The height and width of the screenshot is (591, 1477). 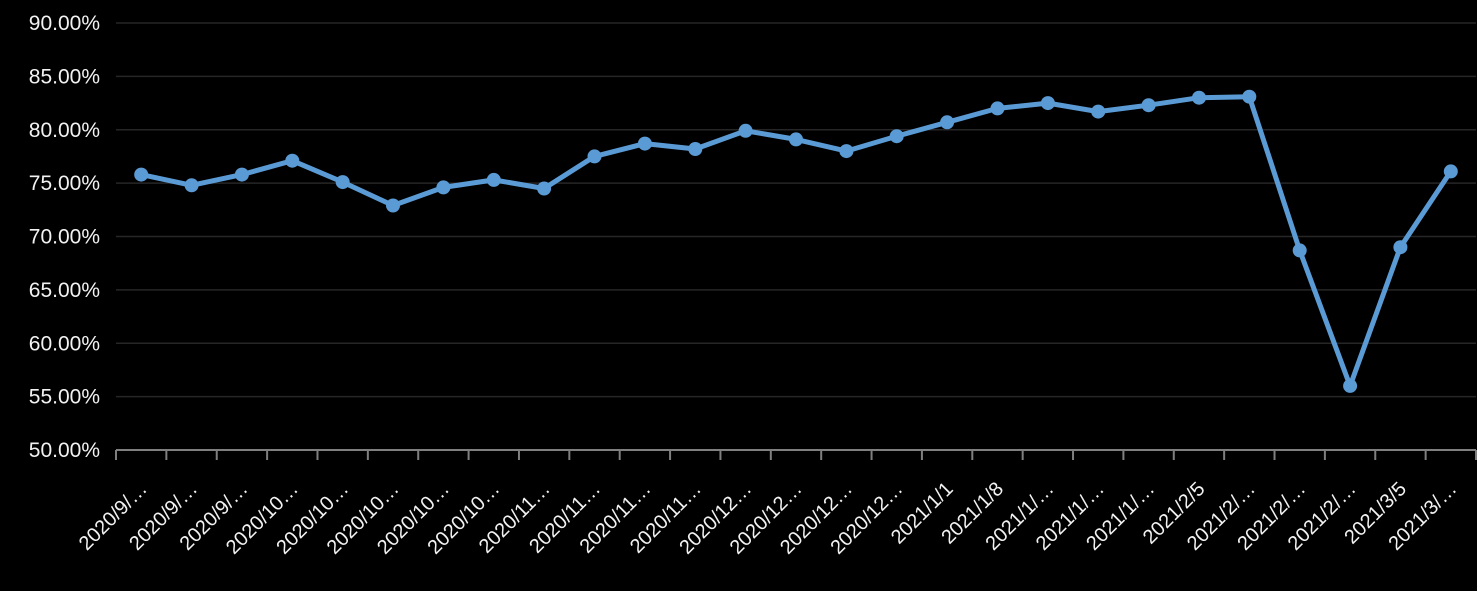 What do you see at coordinates (64, 183) in the screenshot?
I see `y-axis-tick-label: 75.00%` at bounding box center [64, 183].